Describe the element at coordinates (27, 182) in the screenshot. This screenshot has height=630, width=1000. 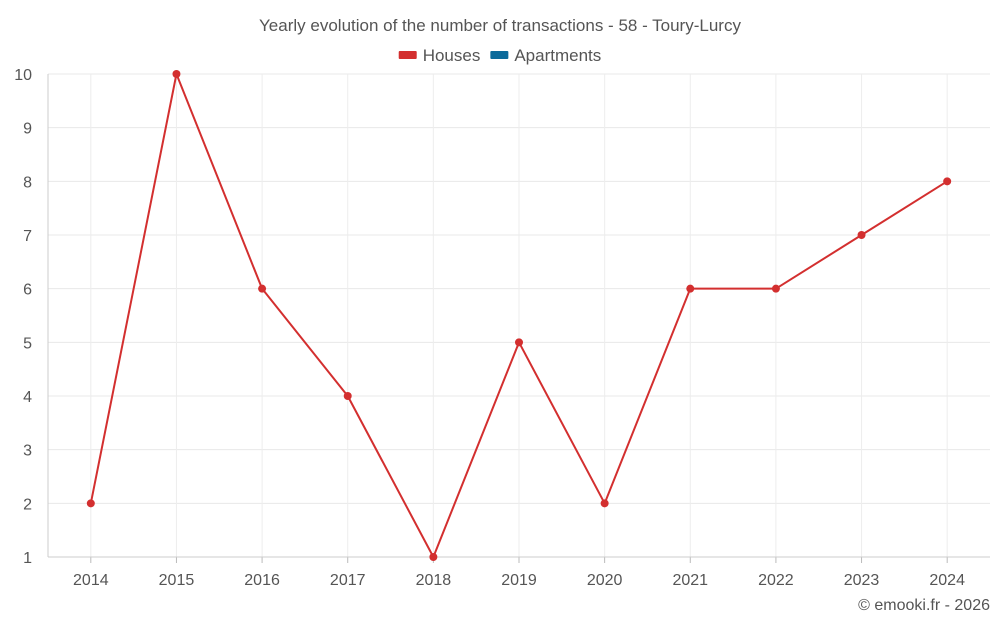
I see `y-tick-label: 8` at that location.